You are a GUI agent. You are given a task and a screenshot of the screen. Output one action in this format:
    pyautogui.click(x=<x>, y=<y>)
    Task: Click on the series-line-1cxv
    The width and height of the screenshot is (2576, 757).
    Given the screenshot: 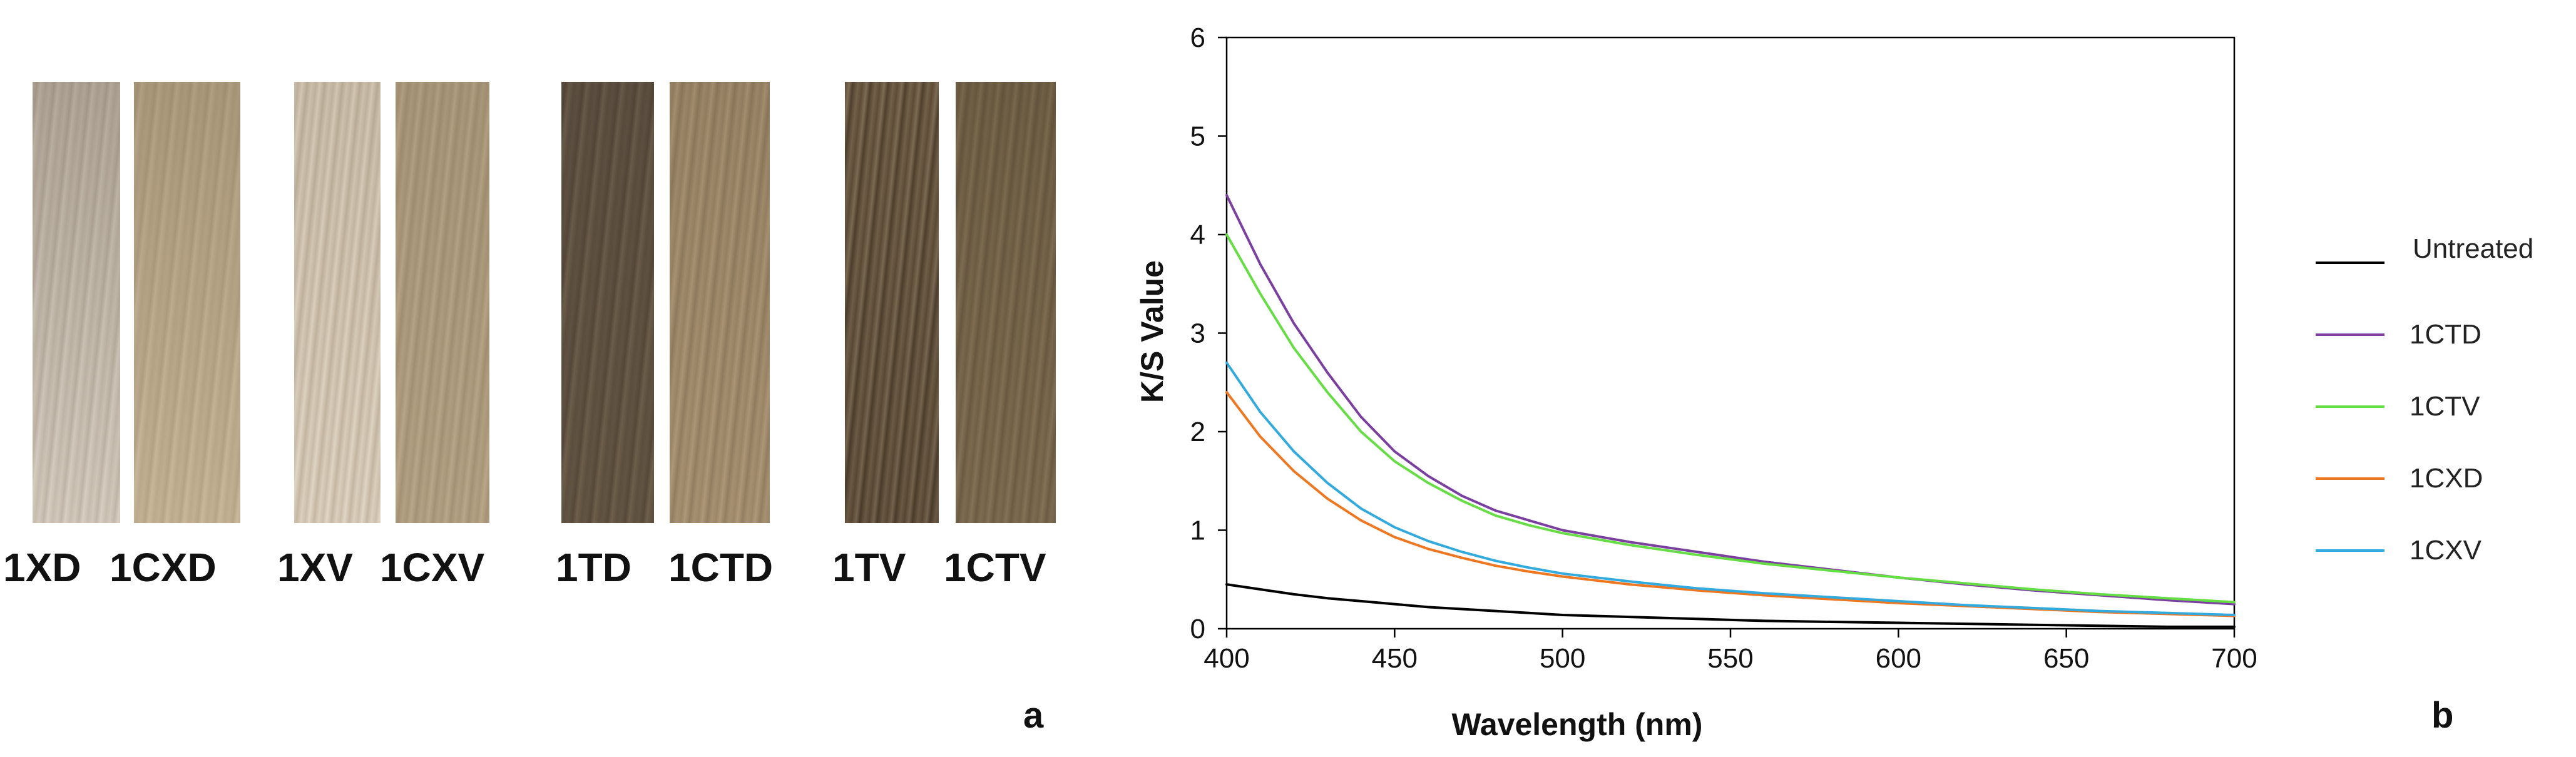 What is the action you would take?
    pyautogui.click(x=1731, y=488)
    